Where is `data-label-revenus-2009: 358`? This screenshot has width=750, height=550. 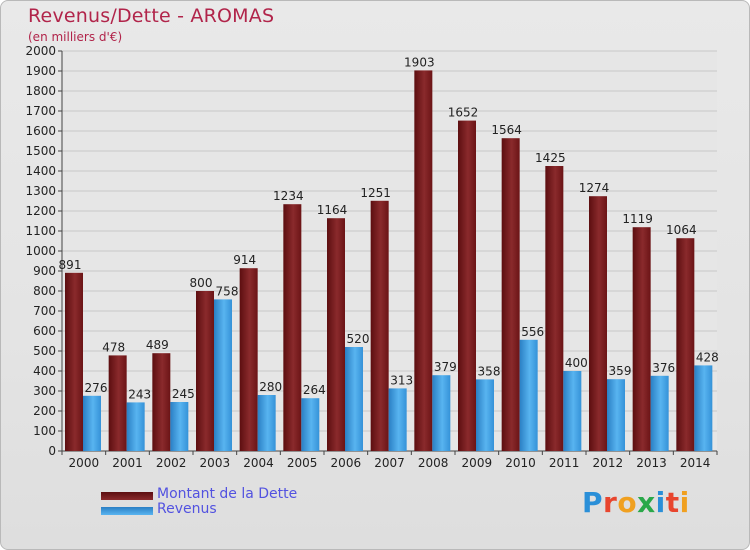 data-label-revenus-2009: 358 is located at coordinates (489, 371).